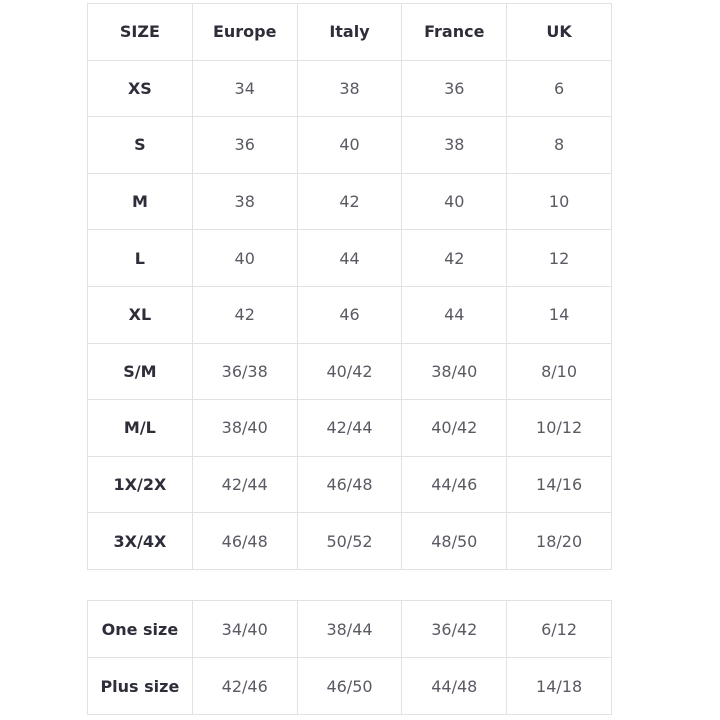 The image size is (720, 720). I want to click on table-row: M/L 38/40 42/44 40/42 10/12, so click(349, 428).